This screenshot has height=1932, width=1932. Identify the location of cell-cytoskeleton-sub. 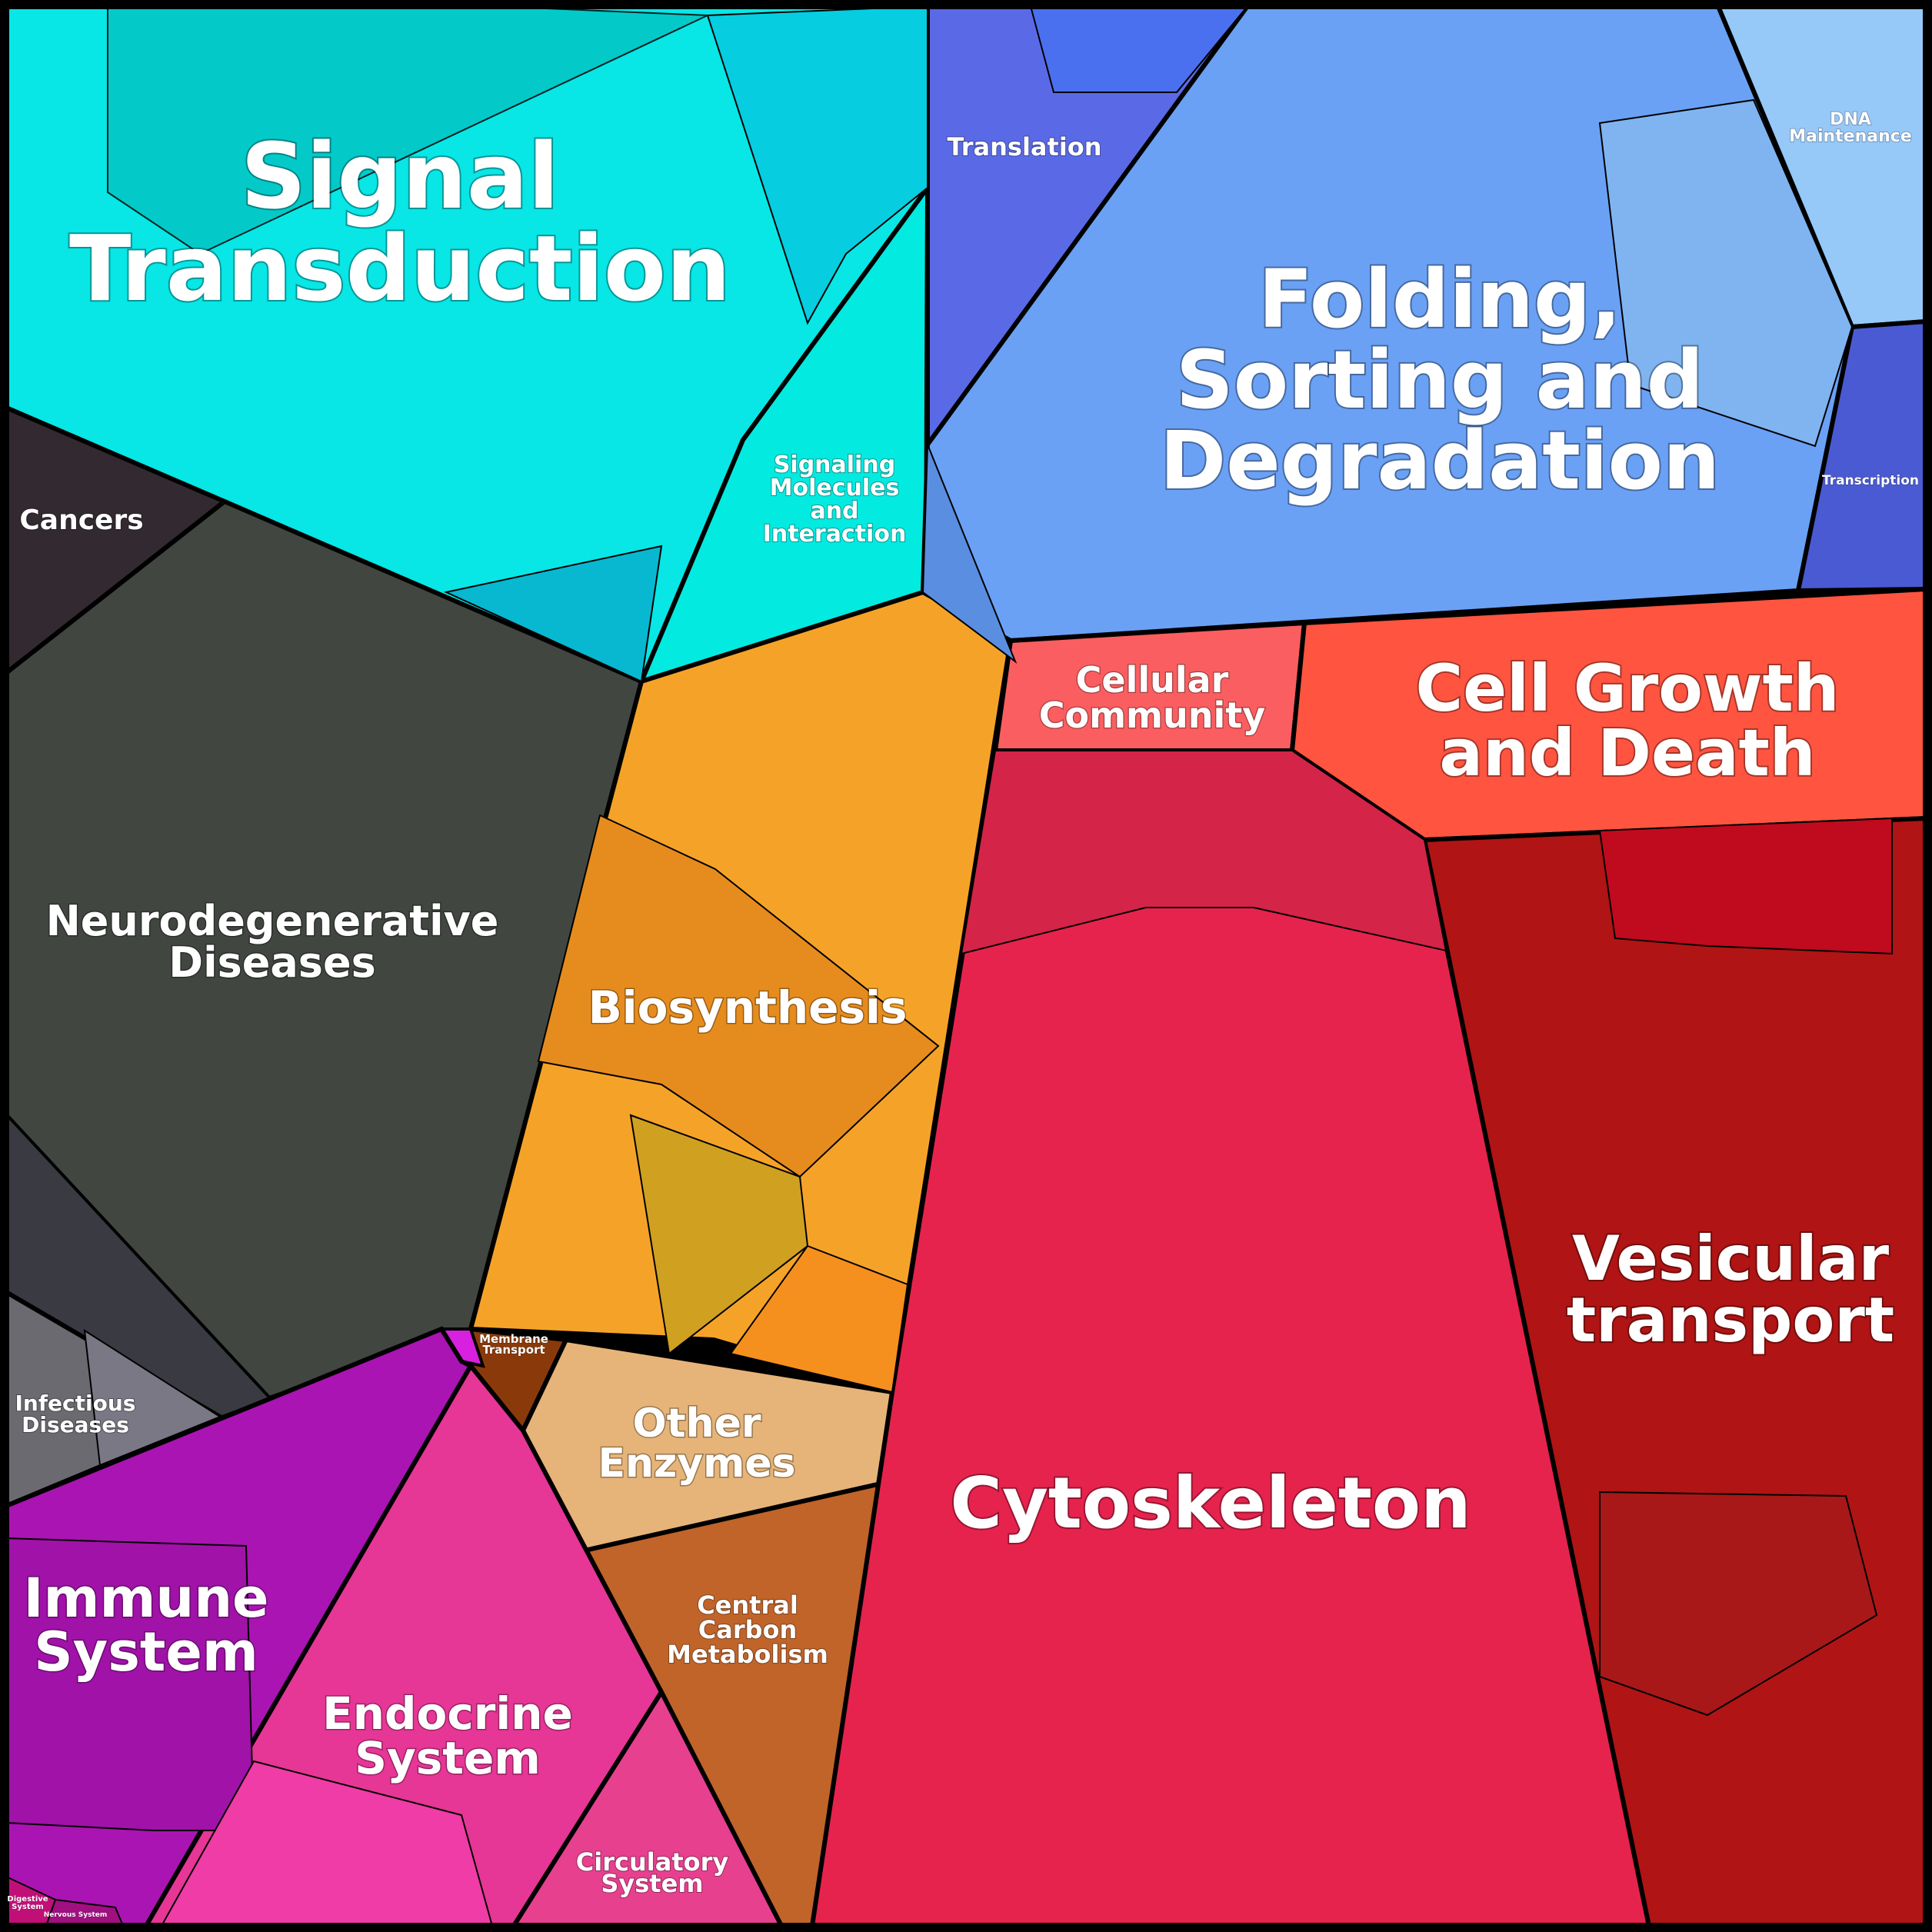
(1203, 852).